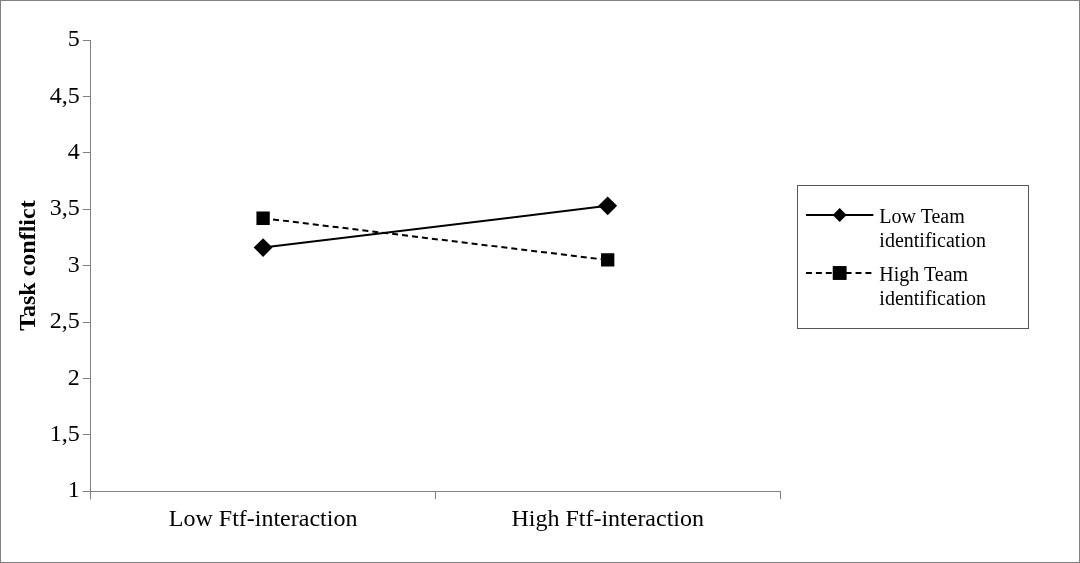  I want to click on x-tick-label: High Ftf-interaction, so click(608, 517).